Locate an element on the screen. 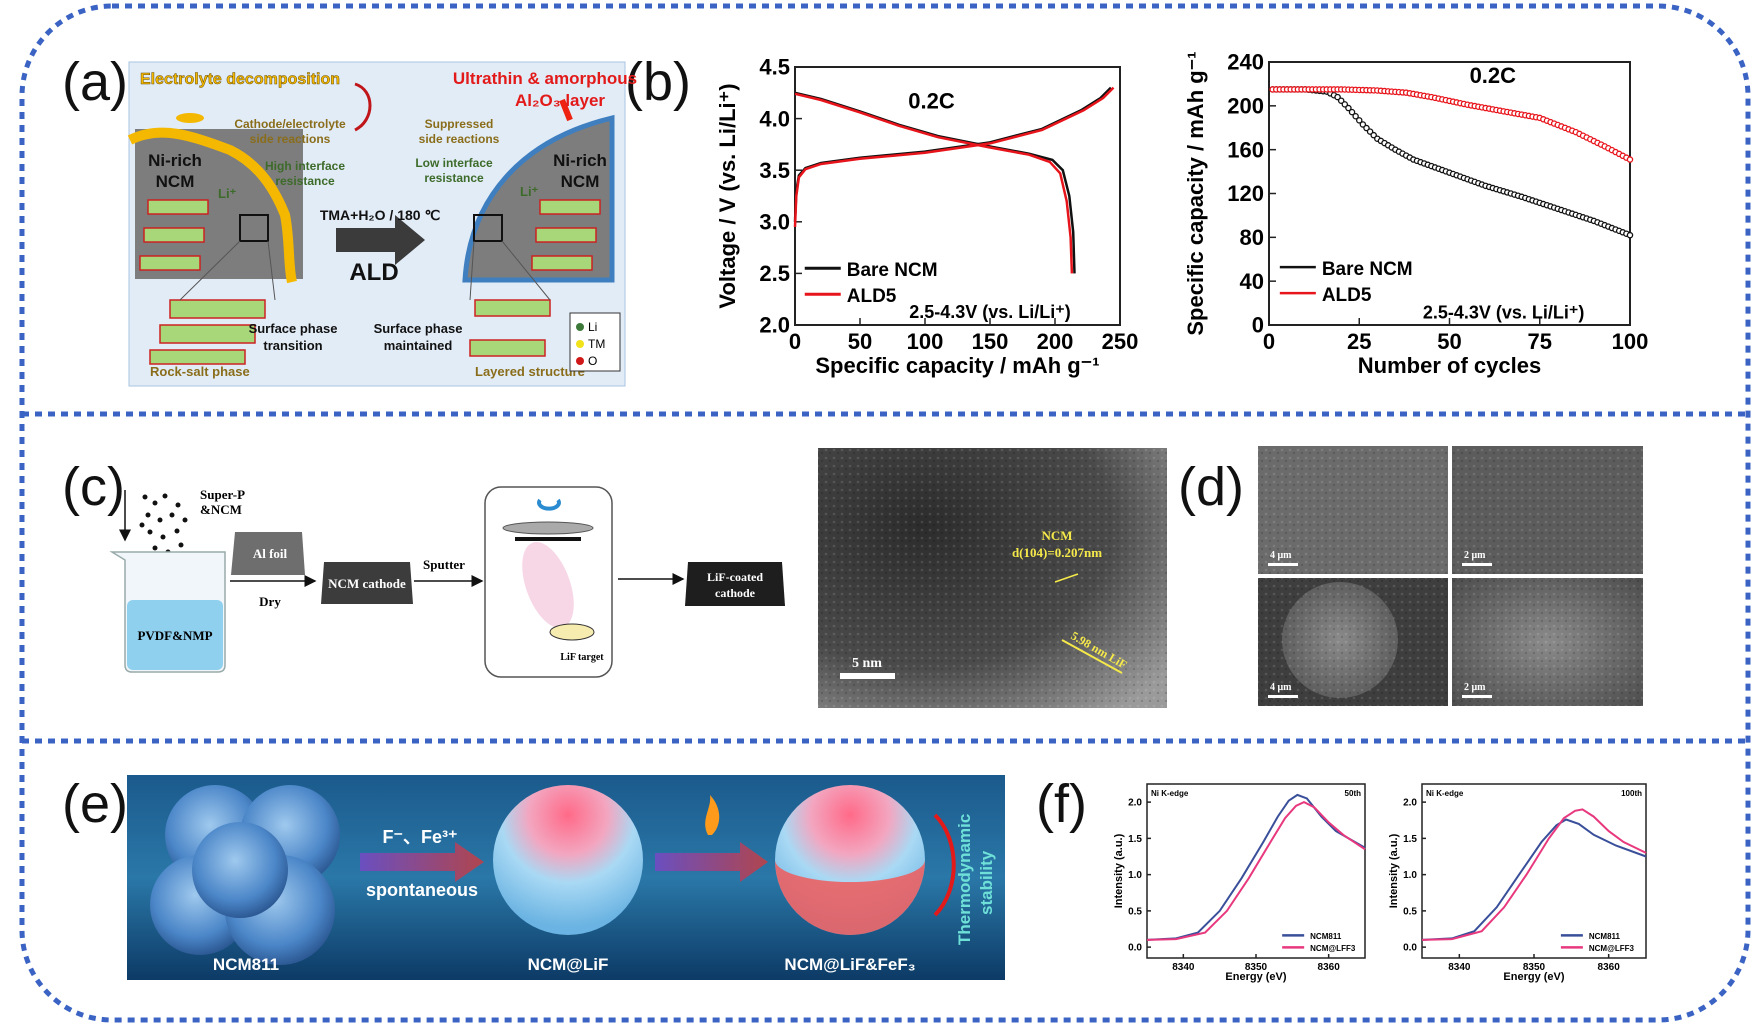  electrolyte-droplet is located at coordinates (190, 118).